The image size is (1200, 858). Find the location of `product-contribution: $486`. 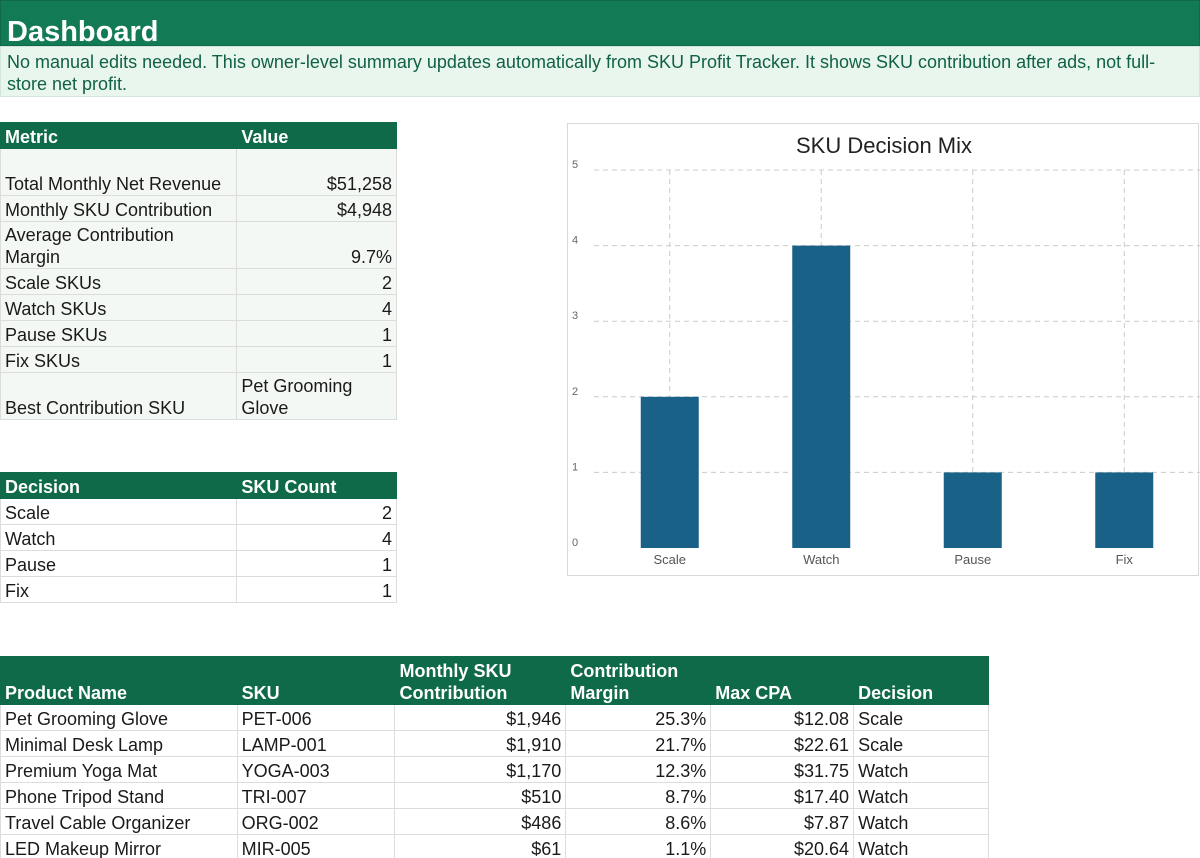

product-contribution: $486 is located at coordinates (480, 821).